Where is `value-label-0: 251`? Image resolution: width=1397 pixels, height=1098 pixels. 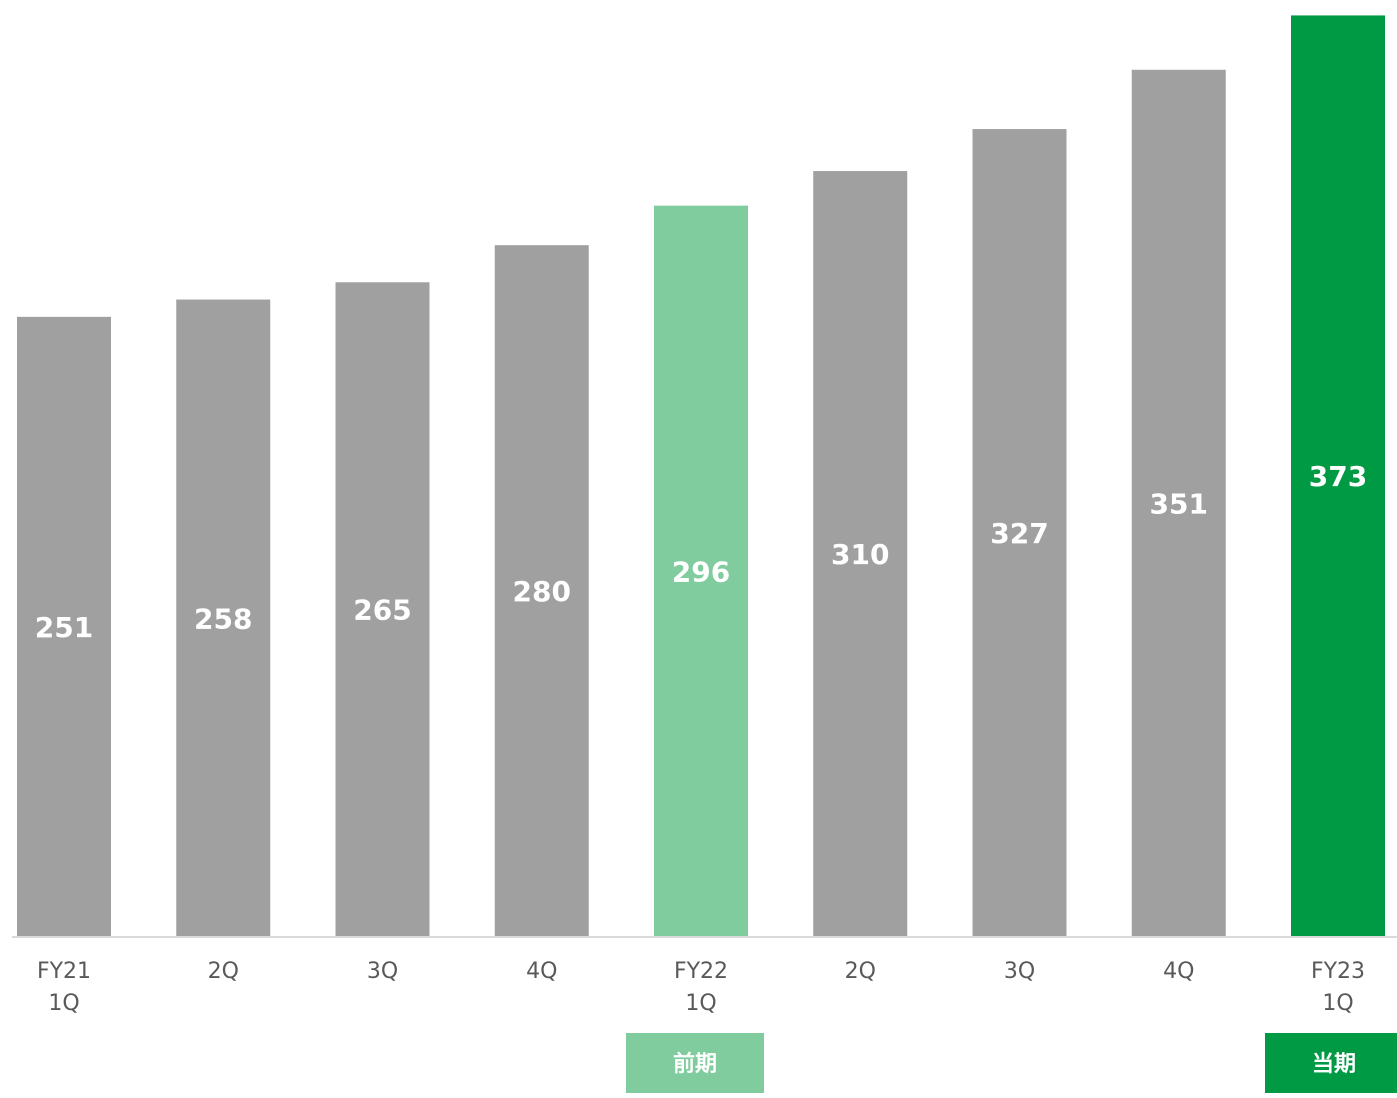 value-label-0: 251 is located at coordinates (64, 627).